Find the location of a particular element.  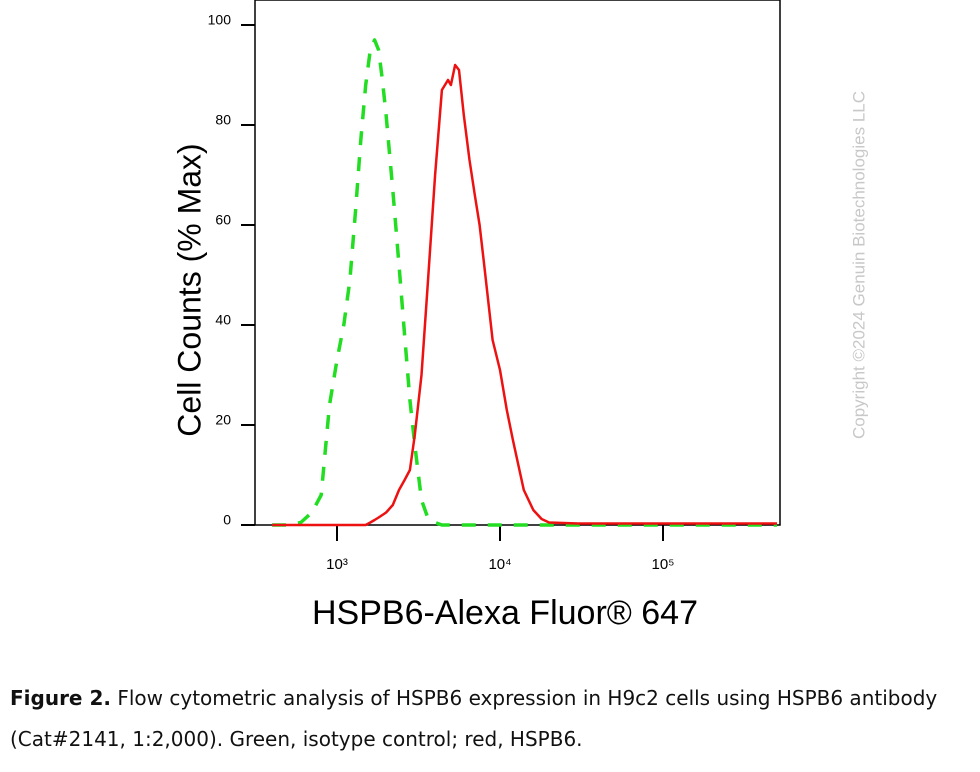

y-axis-label: Cell Counts (% Max) is located at coordinates (189, 289).